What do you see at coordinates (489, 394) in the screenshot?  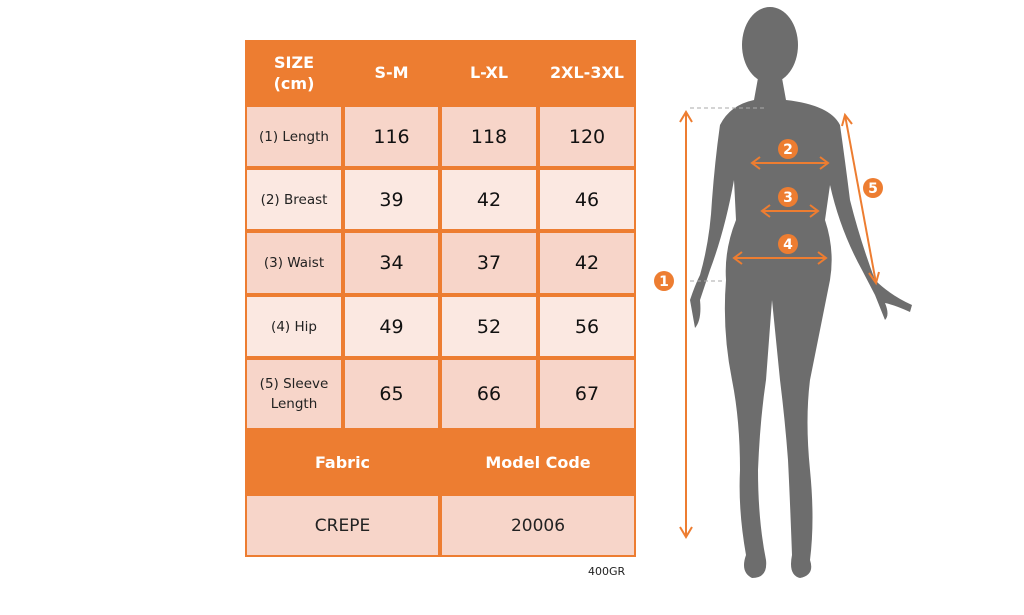 I see `measurement-value: 66` at bounding box center [489, 394].